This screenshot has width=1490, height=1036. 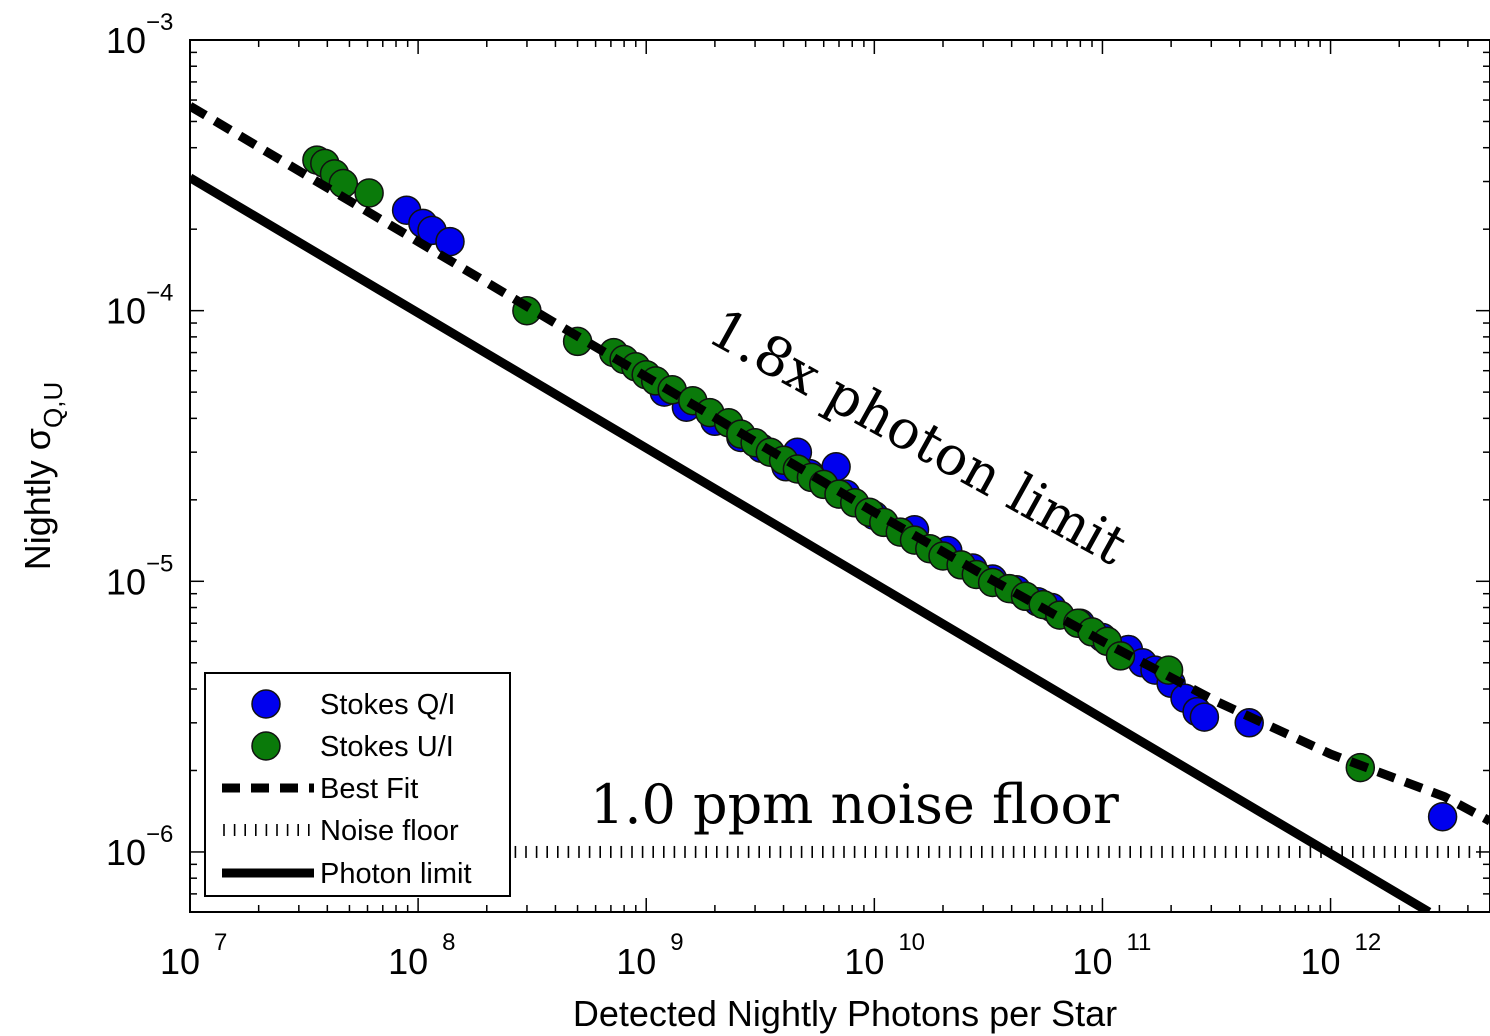 What do you see at coordinates (159, 563) in the screenshot?
I see `y-tick-exponent: −5` at bounding box center [159, 563].